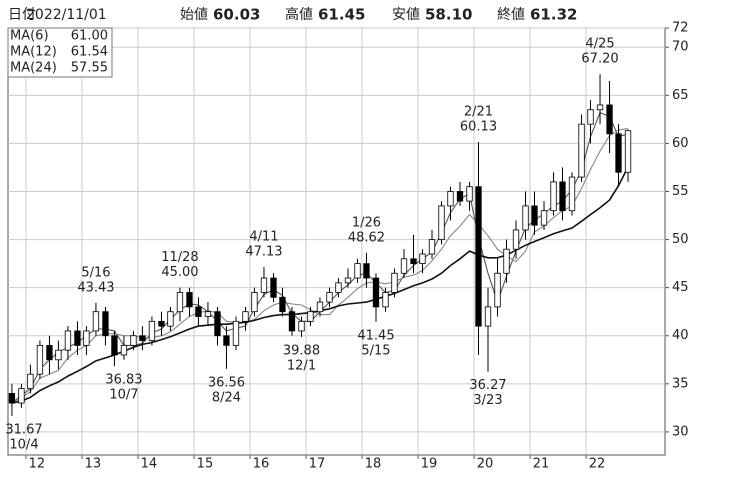  What do you see at coordinates (478, 127) in the screenshot?
I see `annotation-price: 60.13` at bounding box center [478, 127].